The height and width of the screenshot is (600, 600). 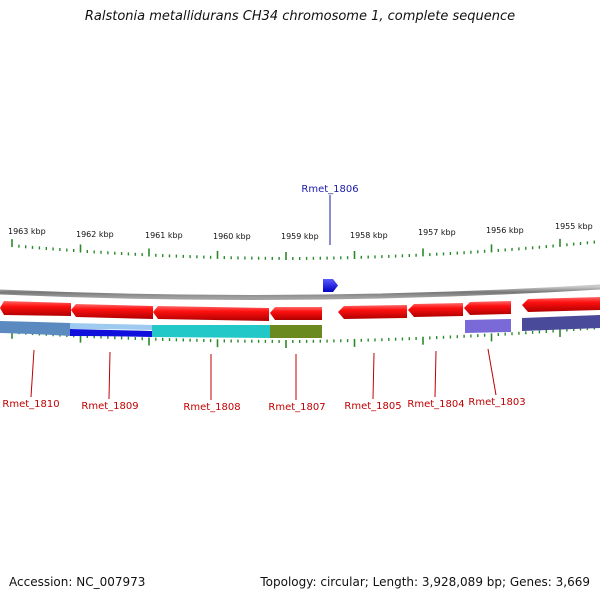 I want to click on scale-label: 1957 kbp, so click(x=437, y=232).